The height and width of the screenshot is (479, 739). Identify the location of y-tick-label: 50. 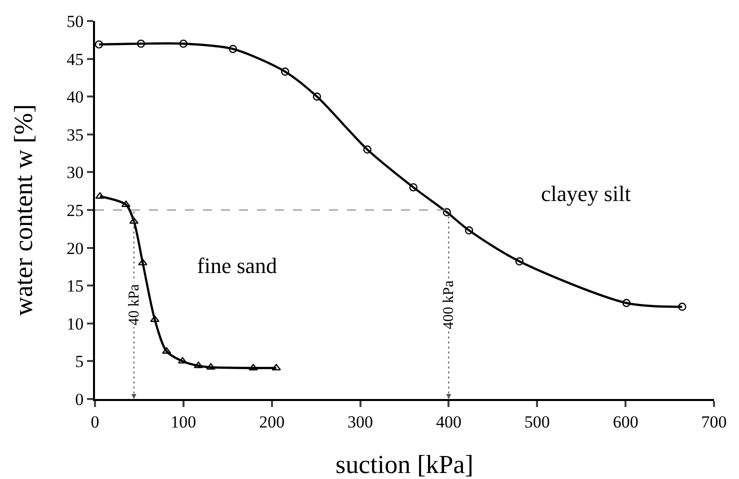
(75, 21).